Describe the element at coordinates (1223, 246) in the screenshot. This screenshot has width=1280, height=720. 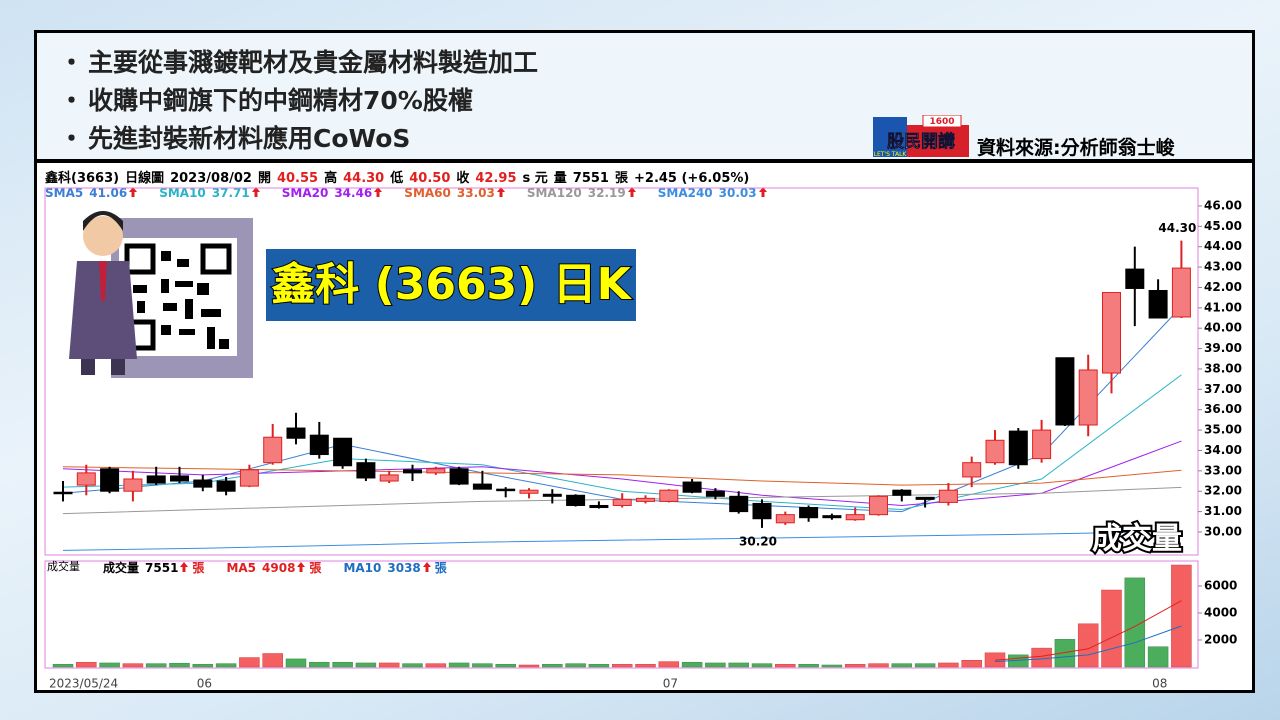
I see `y-tick-label: 44.00` at that location.